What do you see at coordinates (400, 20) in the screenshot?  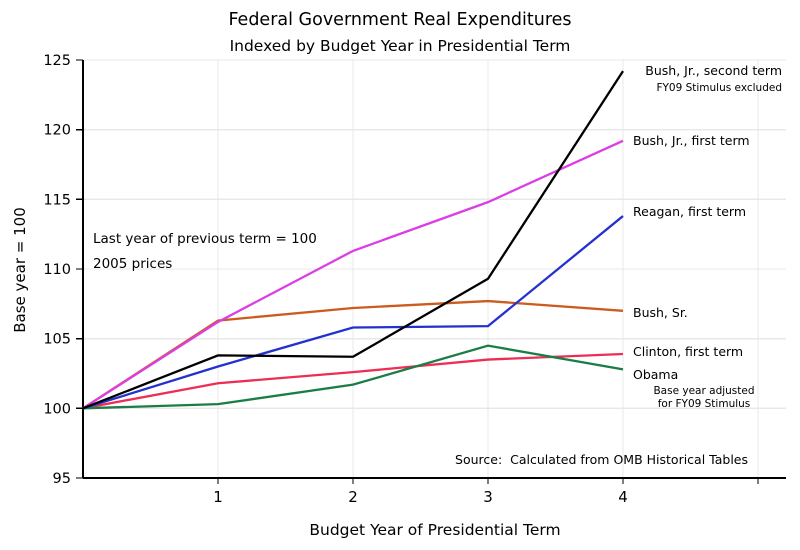 I see `chart-title: Federal Government Real Expenditures` at bounding box center [400, 20].